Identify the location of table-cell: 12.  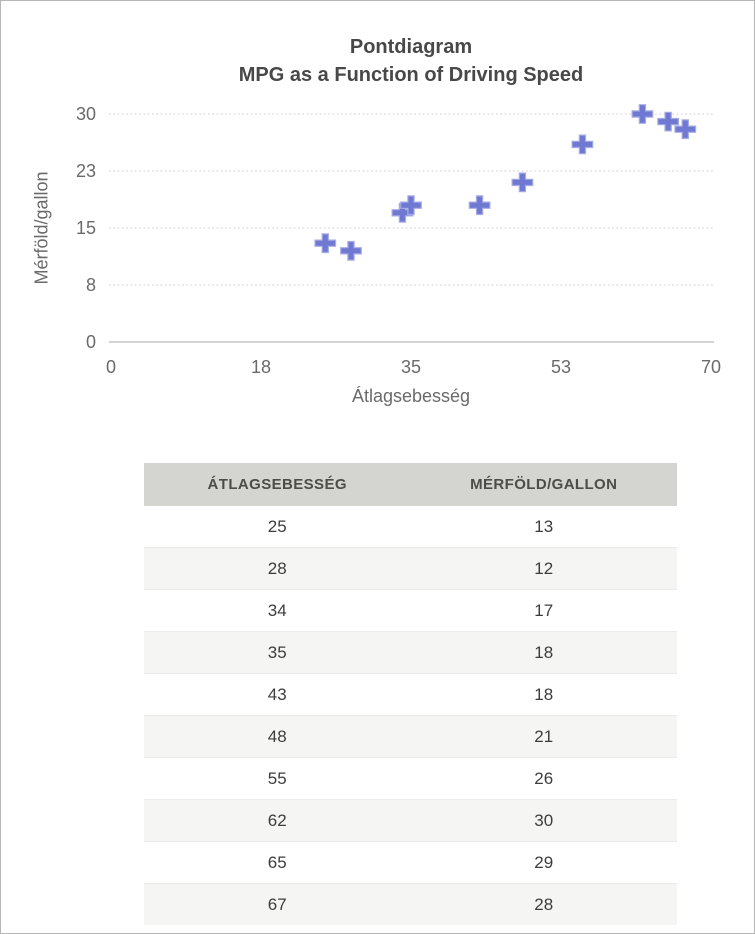
(544, 568).